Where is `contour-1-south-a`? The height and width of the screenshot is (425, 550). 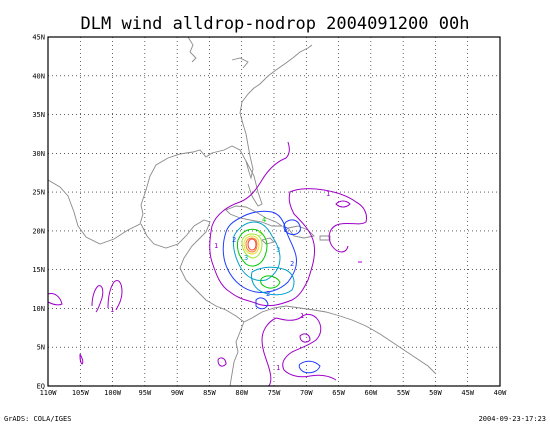
contour-1-south-a is located at coordinates (306, 347).